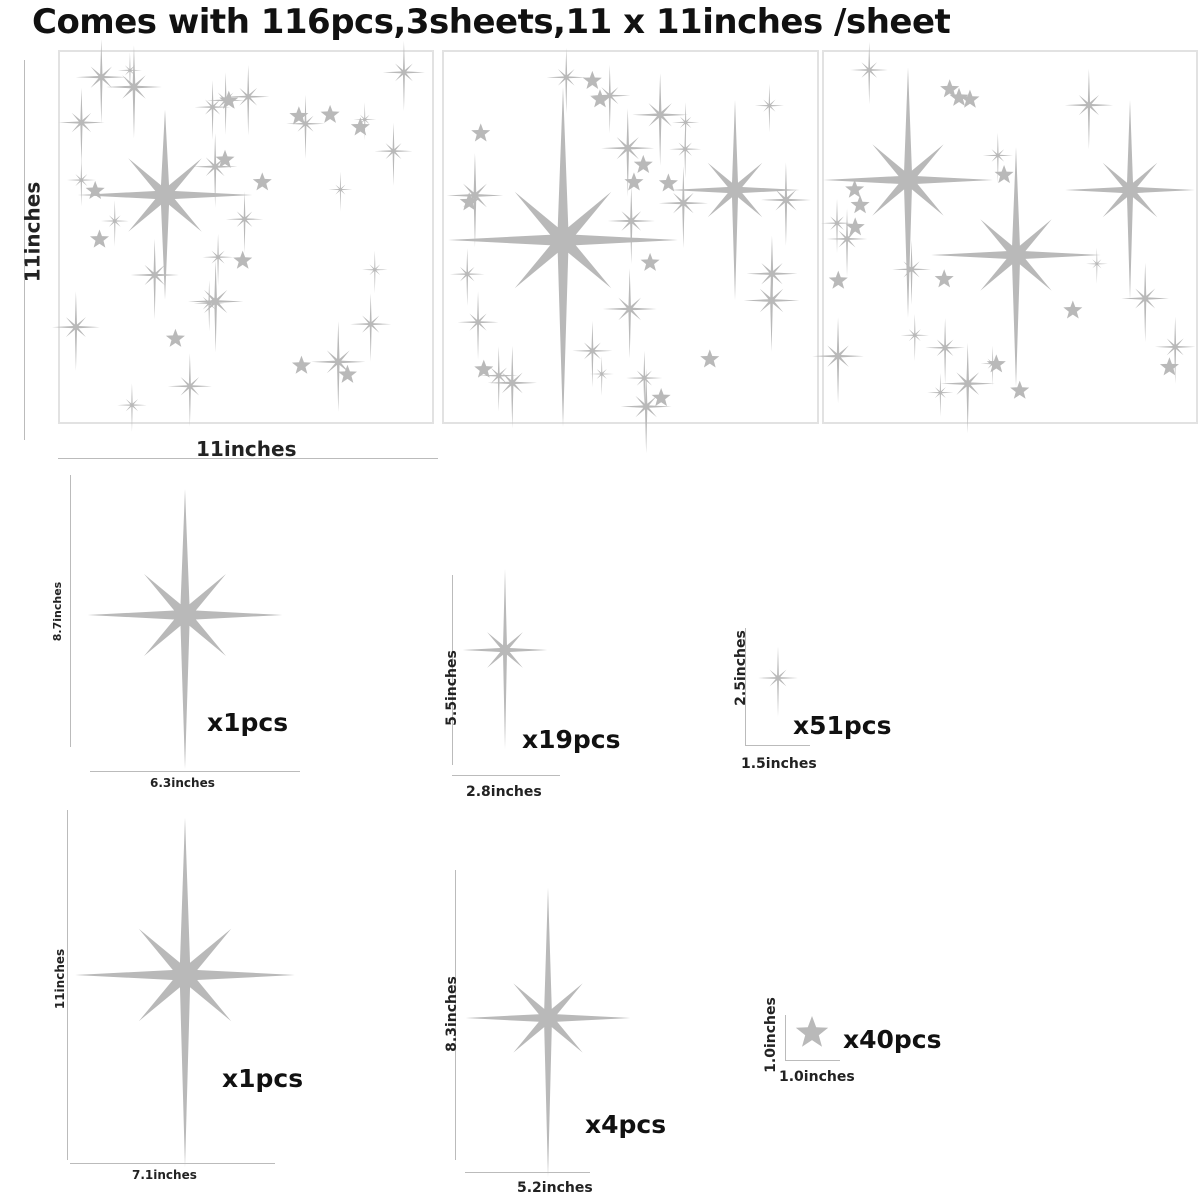 Image resolution: width=1200 pixels, height=1200 pixels. I want to click on item2-width-label: 2.8inches, so click(504, 792).